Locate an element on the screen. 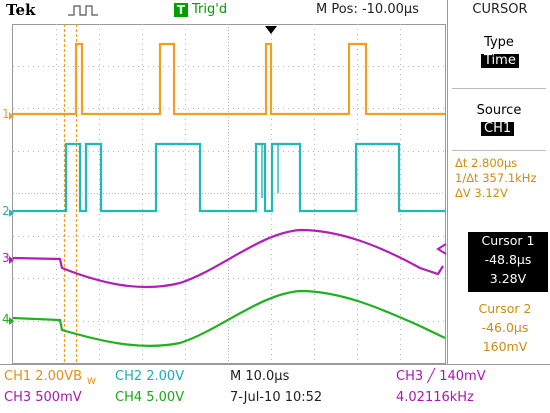 Image resolution: width=550 pixels, height=413 pixels. acquisition-status-icon is located at coordinates (83, 10).